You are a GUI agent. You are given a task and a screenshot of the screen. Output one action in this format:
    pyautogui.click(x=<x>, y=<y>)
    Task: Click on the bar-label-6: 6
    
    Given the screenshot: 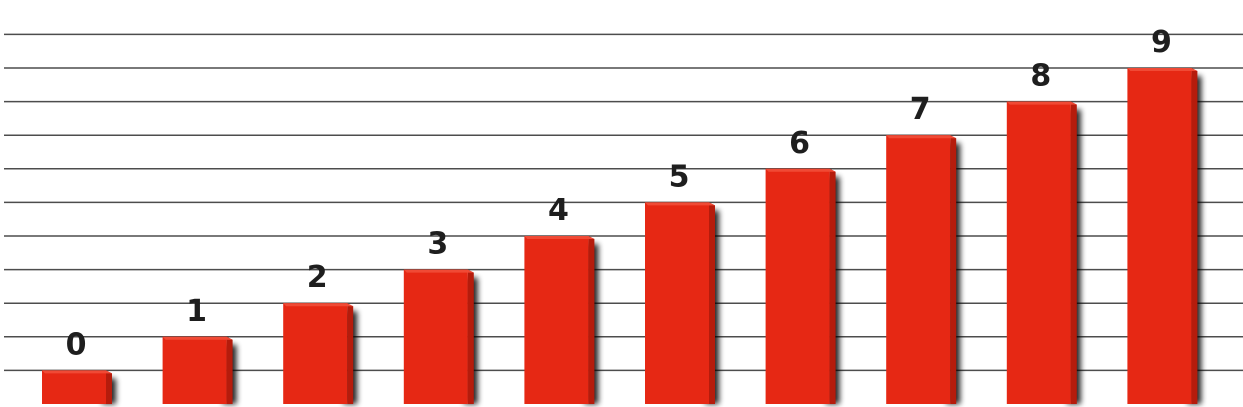 What is the action you would take?
    pyautogui.click(x=799, y=143)
    